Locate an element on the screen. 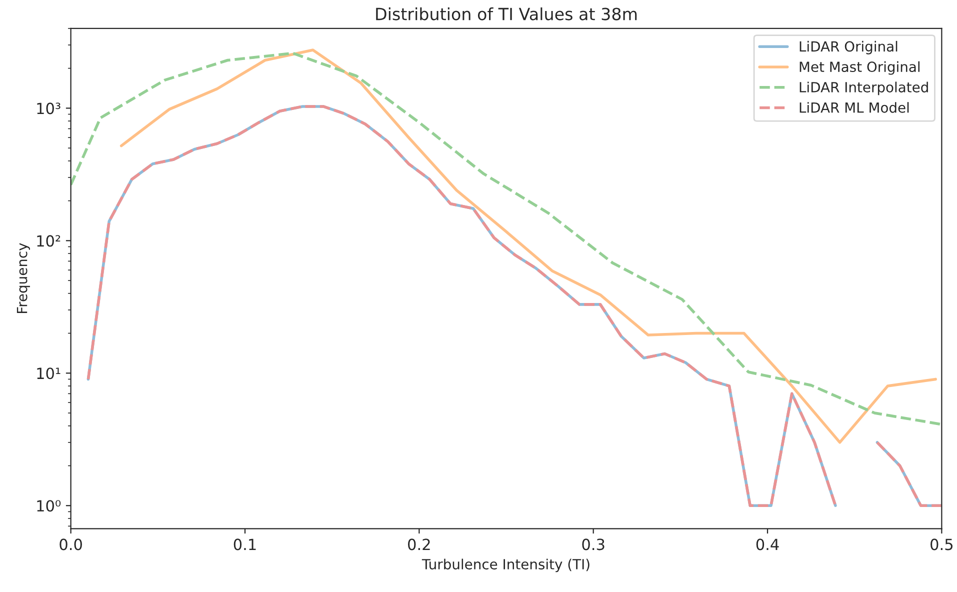 The height and width of the screenshot is (592, 957). y-tick-label: 10⁰ is located at coordinates (49, 506).